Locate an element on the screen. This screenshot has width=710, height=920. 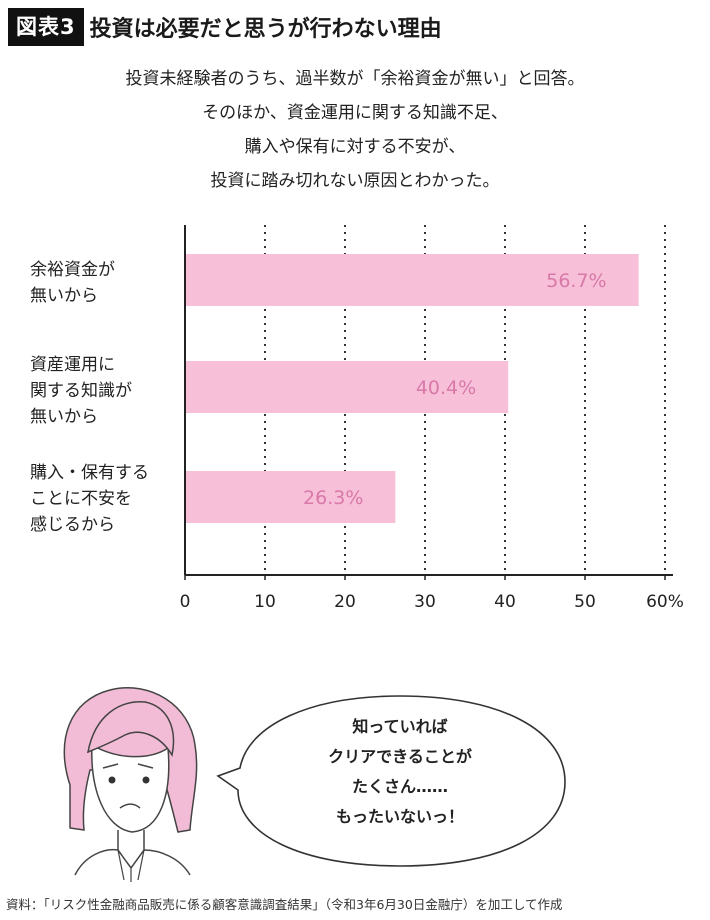
description-line: そのほか、資金運用に関する知識不足、 is located at coordinates (355, 113).